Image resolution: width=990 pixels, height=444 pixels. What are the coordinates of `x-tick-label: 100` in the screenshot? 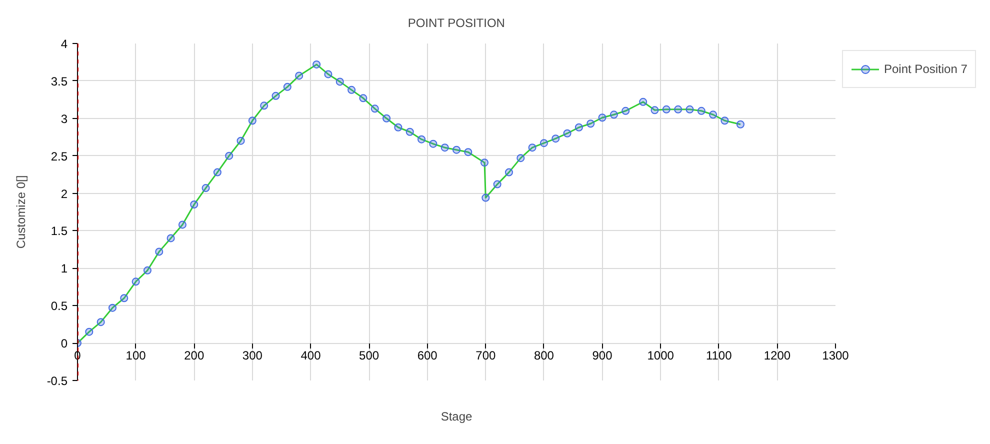 It's located at (136, 355).